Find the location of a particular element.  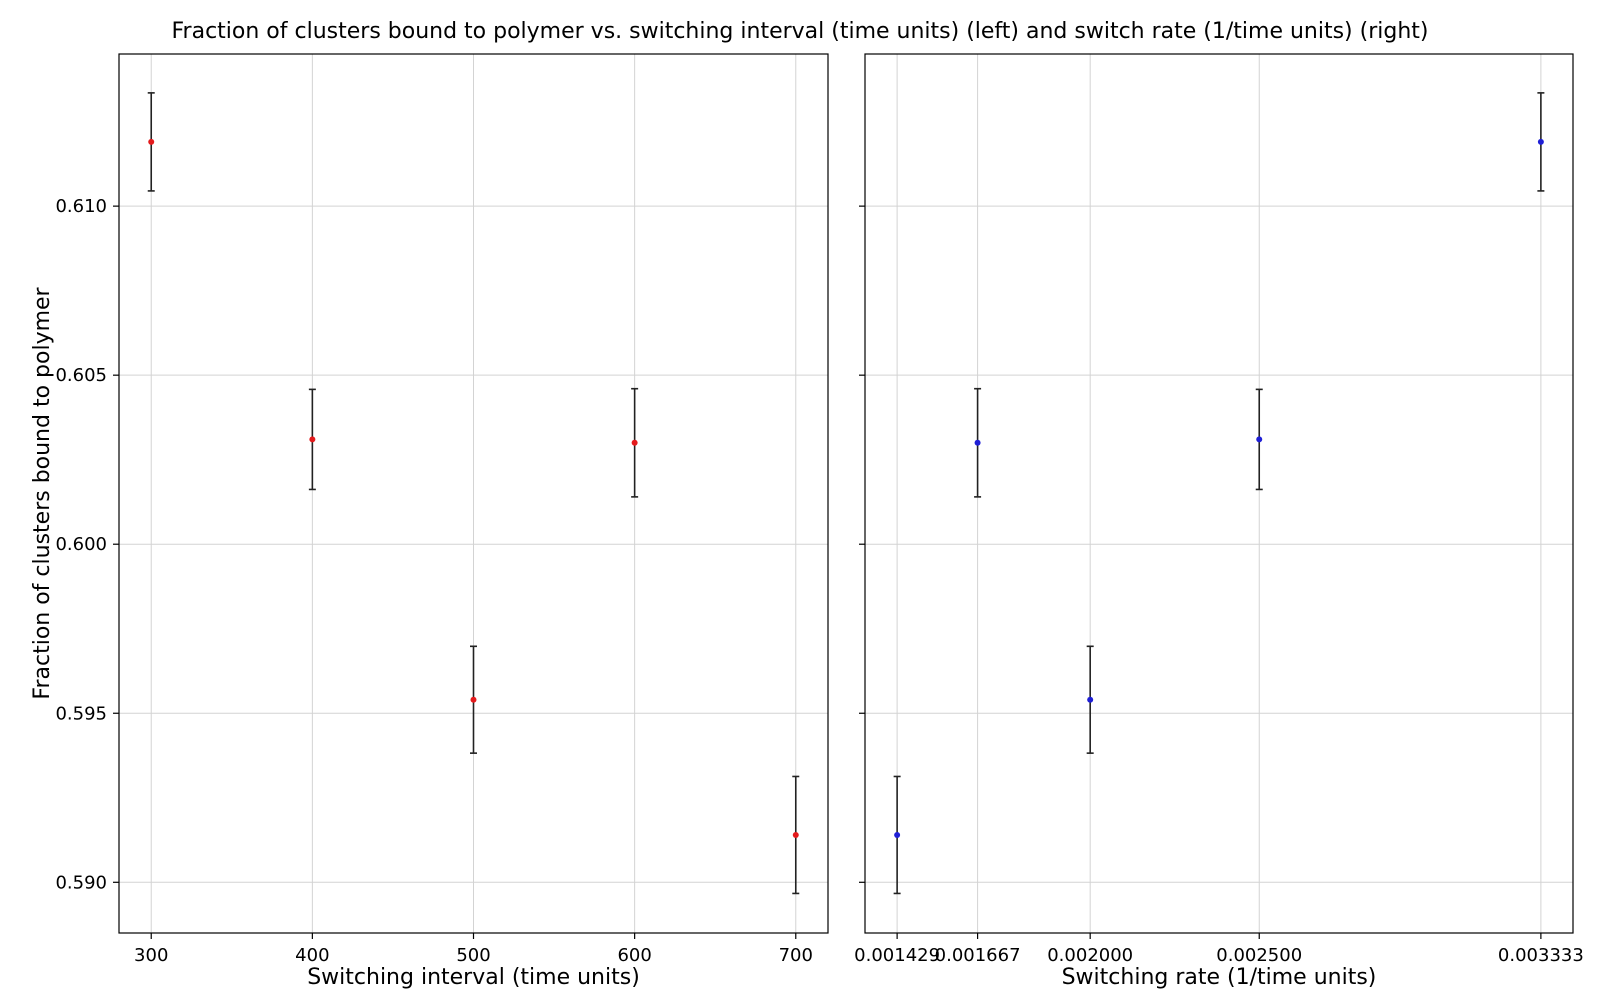

right-x-tick-label: 0.002000 is located at coordinates (1090, 955).